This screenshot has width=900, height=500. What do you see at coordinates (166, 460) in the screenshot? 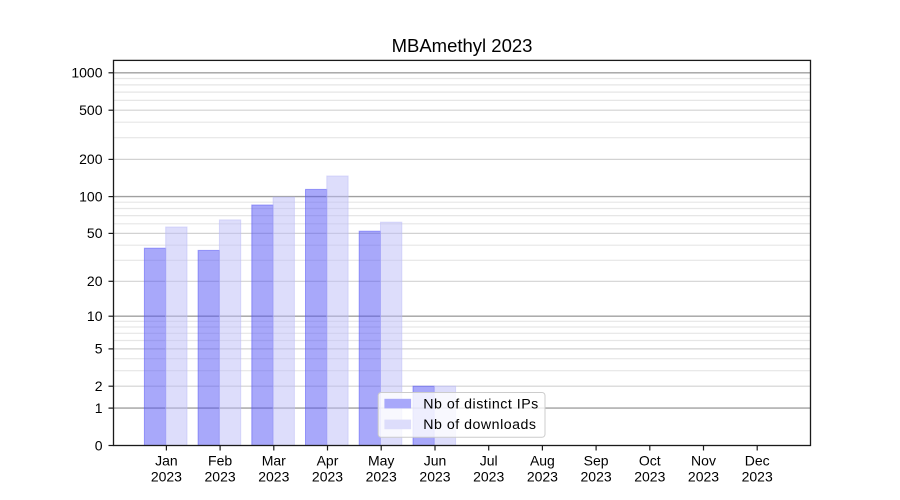
I see `svg-text: Jan` at bounding box center [166, 460].